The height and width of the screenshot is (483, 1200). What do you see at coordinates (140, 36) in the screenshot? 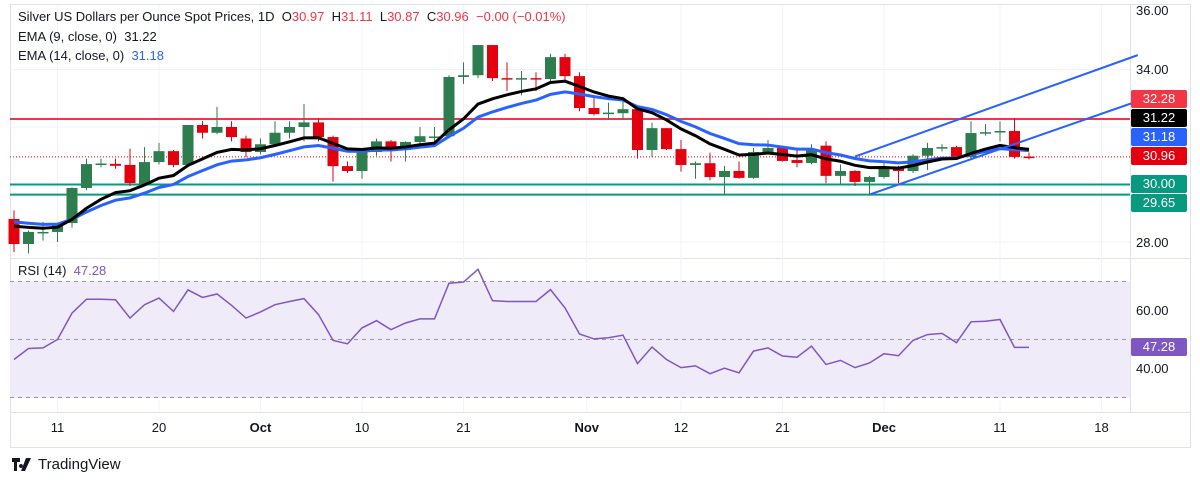
I see `ema9-value: 31.22` at bounding box center [140, 36].